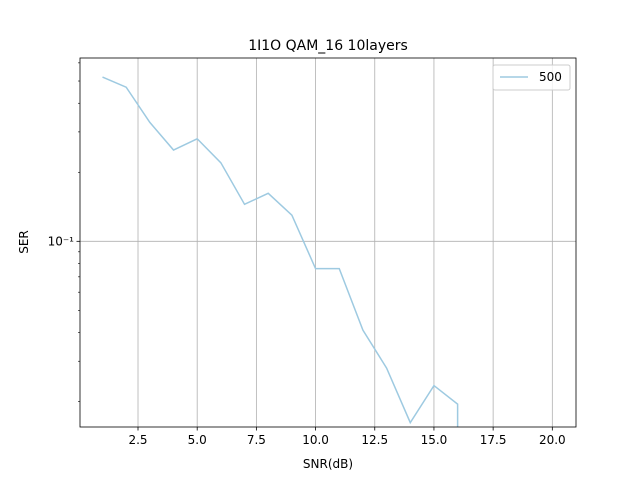 This screenshot has width=640, height=480. What do you see at coordinates (328, 46) in the screenshot?
I see `chart-title: 1I1O QAM_16 10layers` at bounding box center [328, 46].